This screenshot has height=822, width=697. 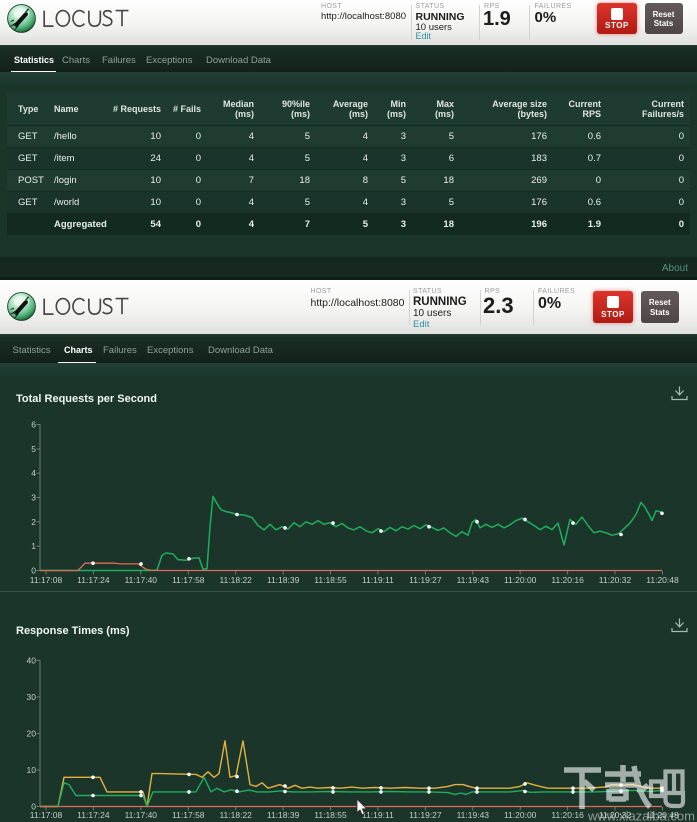 I want to click on svg-text: 10, so click(x=32, y=770).